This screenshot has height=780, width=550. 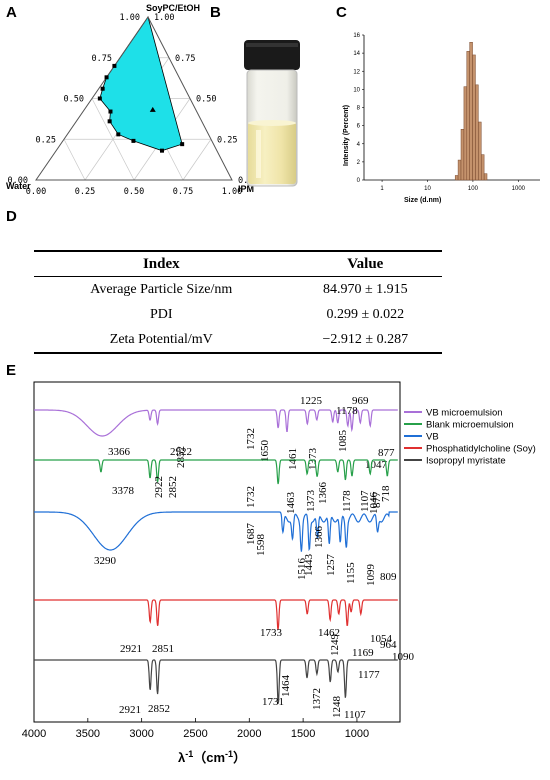 What do you see at coordinates (371, 575) in the screenshot?
I see `peak-label: 1099` at bounding box center [371, 575].